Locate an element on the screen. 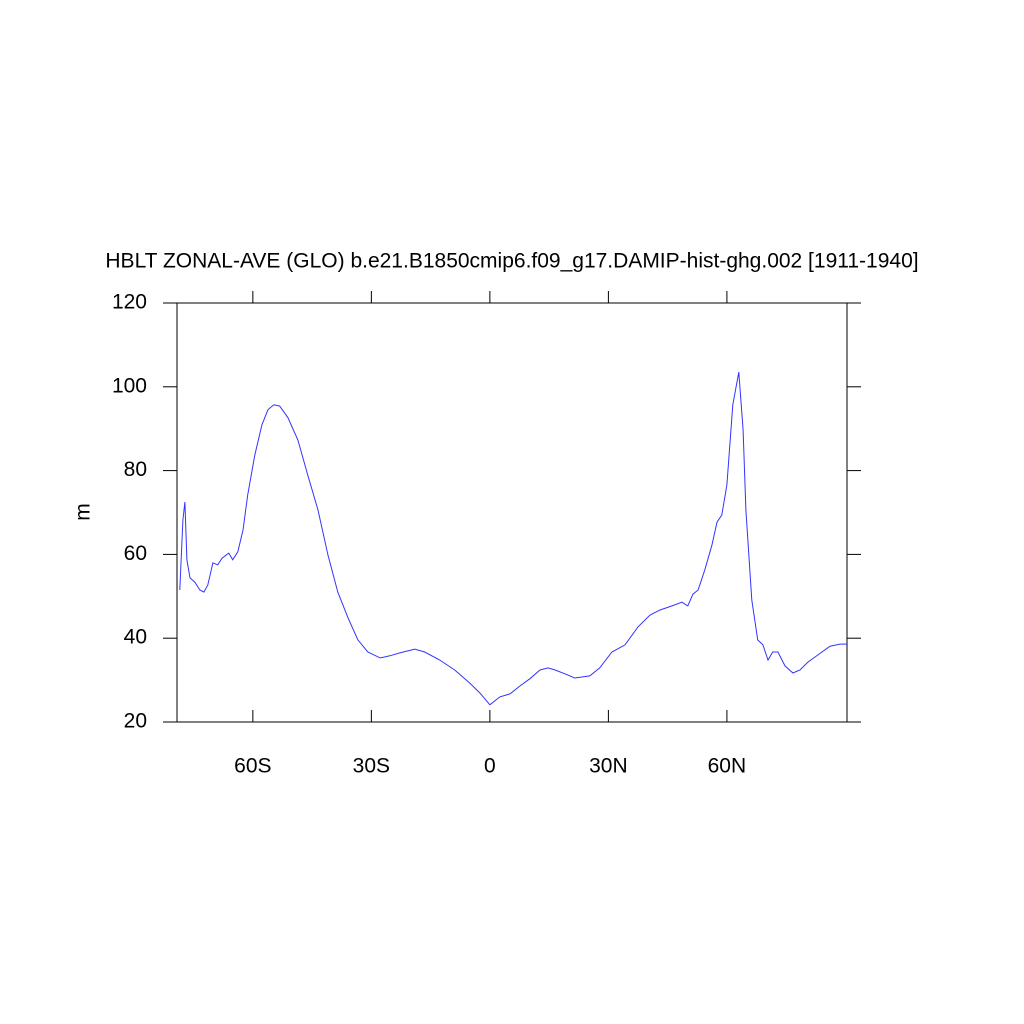  x-tick-label: 60S is located at coordinates (252, 766).